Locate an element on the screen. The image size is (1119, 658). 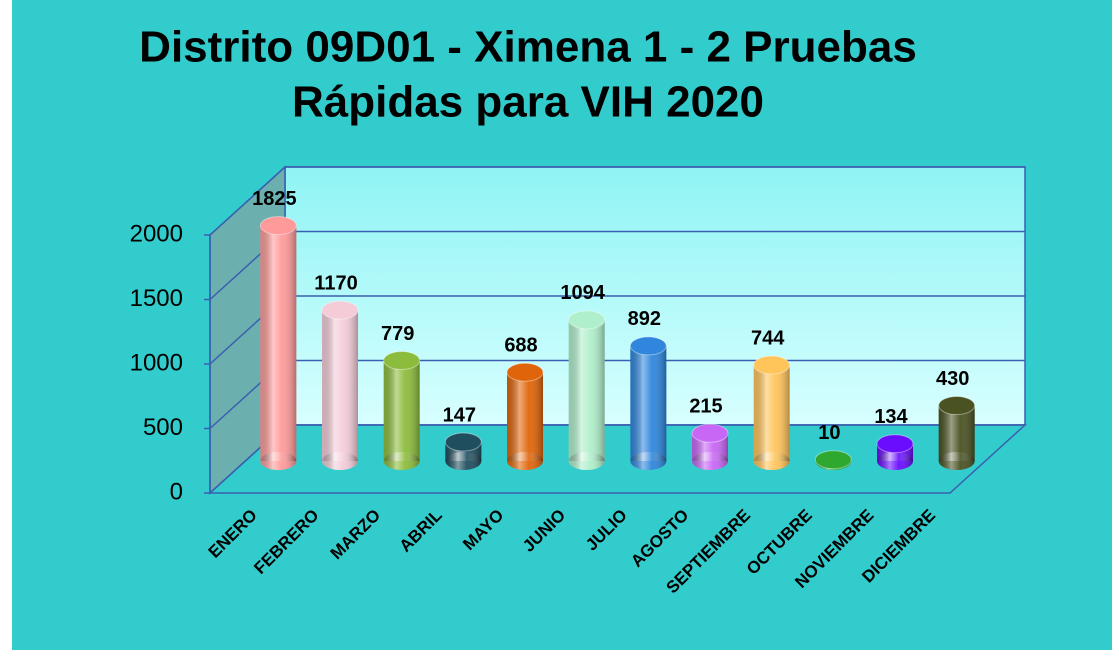
value-label: 215 is located at coordinates (705, 407).